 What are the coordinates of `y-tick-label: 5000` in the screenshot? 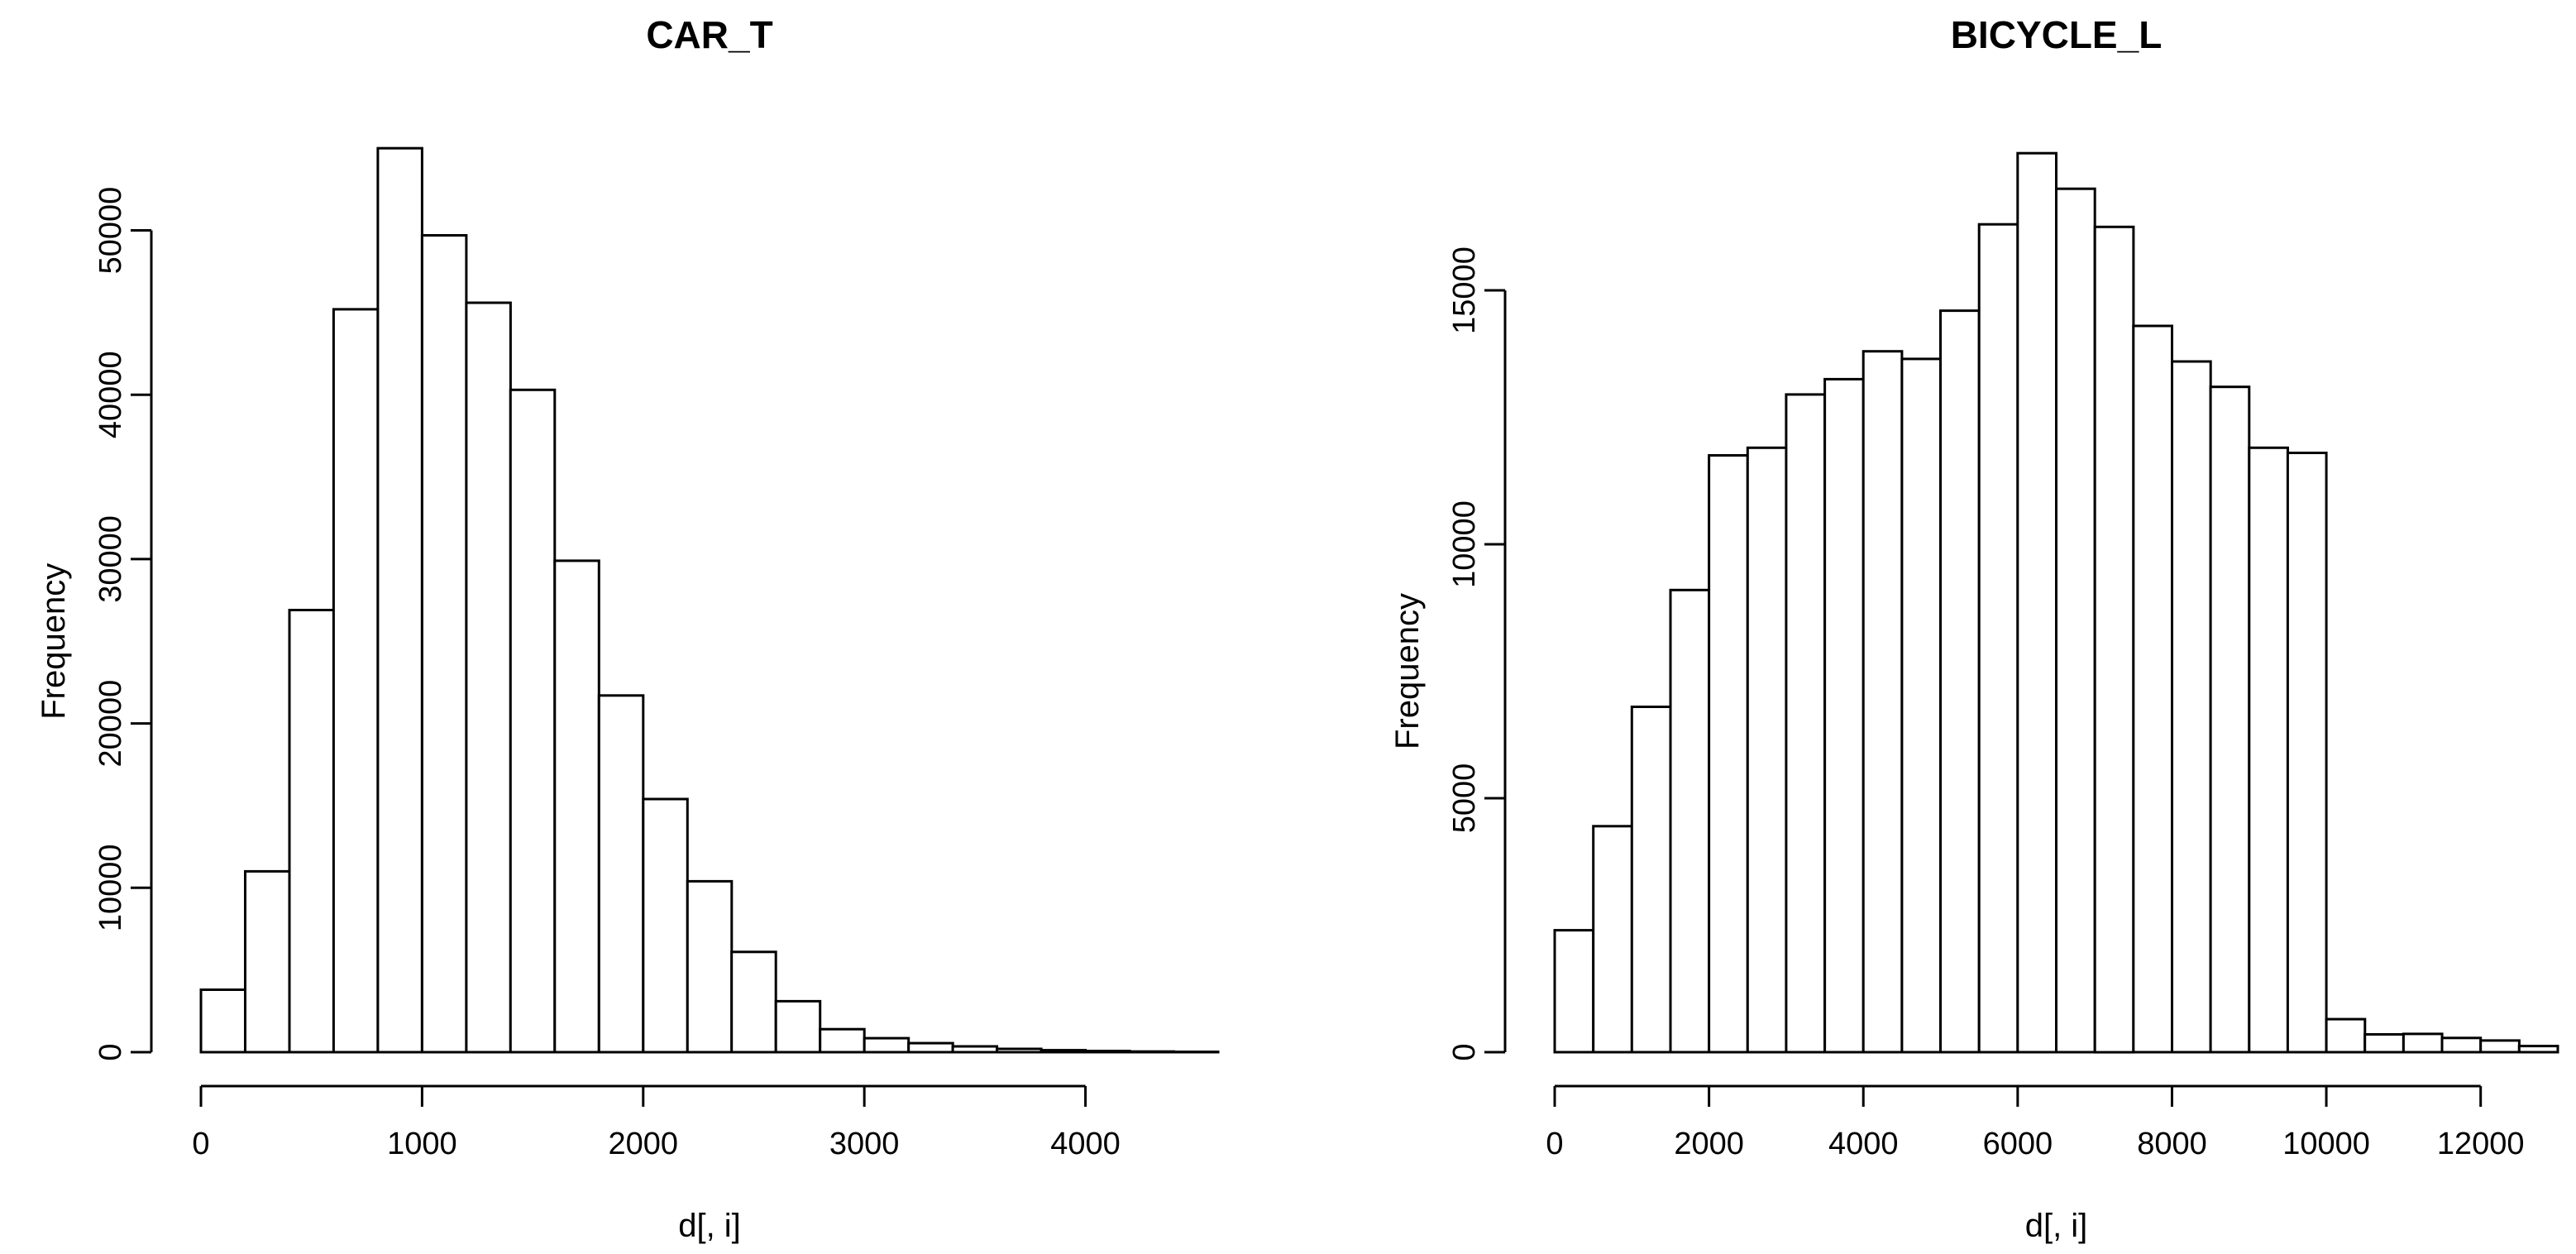 It's located at (1464, 798).